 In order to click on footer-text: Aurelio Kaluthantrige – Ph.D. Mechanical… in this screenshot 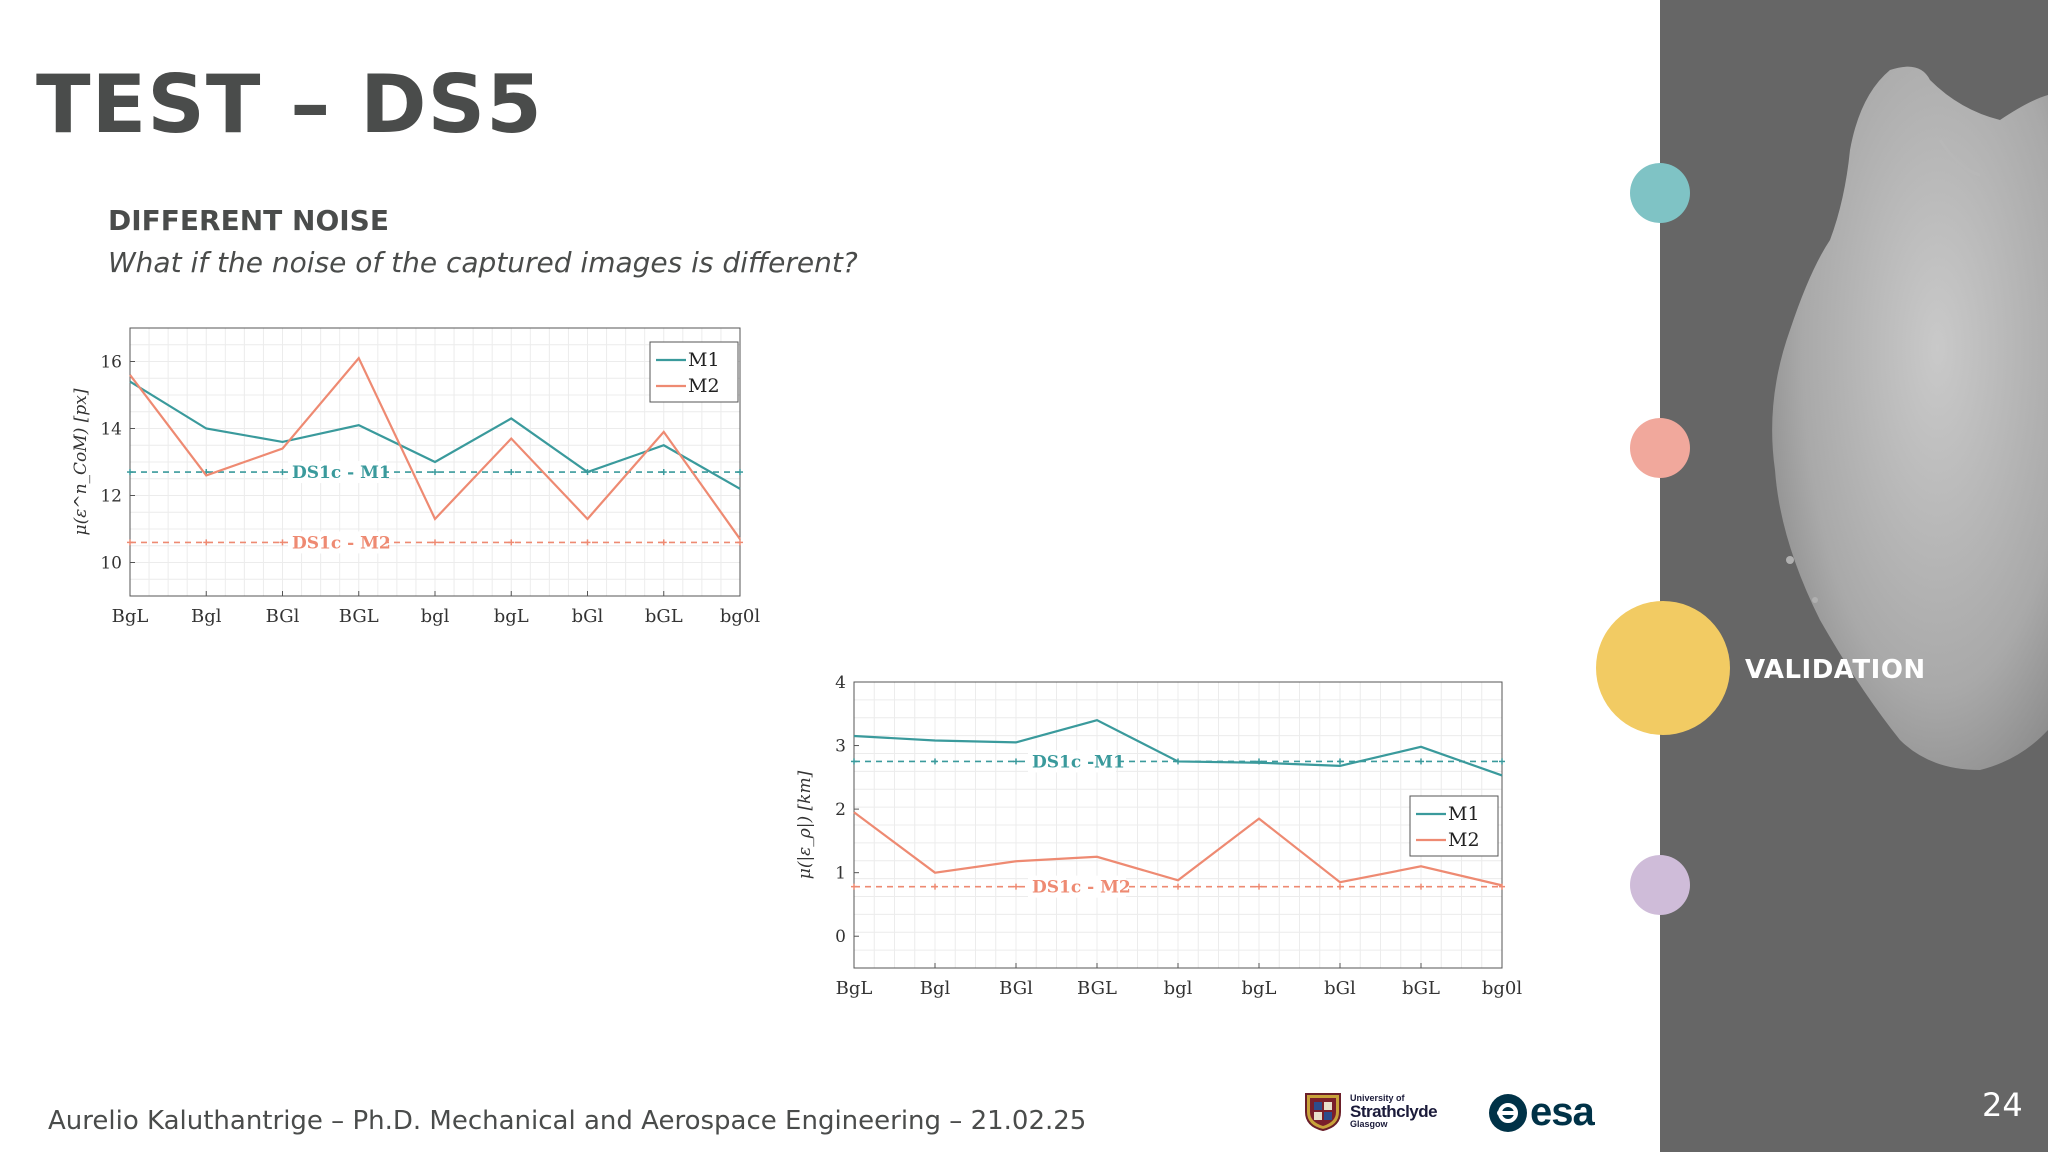, I will do `click(567, 1121)`.